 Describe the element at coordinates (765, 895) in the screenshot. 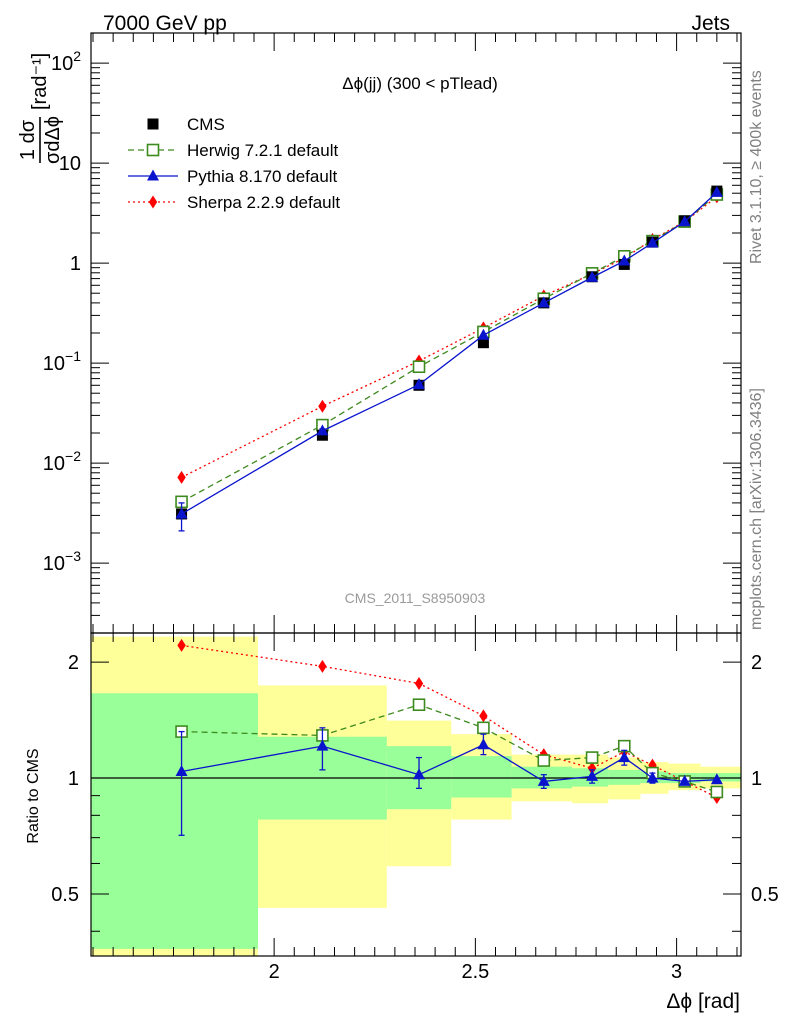

I see `ratio-ytick-label-right: 0.5` at that location.